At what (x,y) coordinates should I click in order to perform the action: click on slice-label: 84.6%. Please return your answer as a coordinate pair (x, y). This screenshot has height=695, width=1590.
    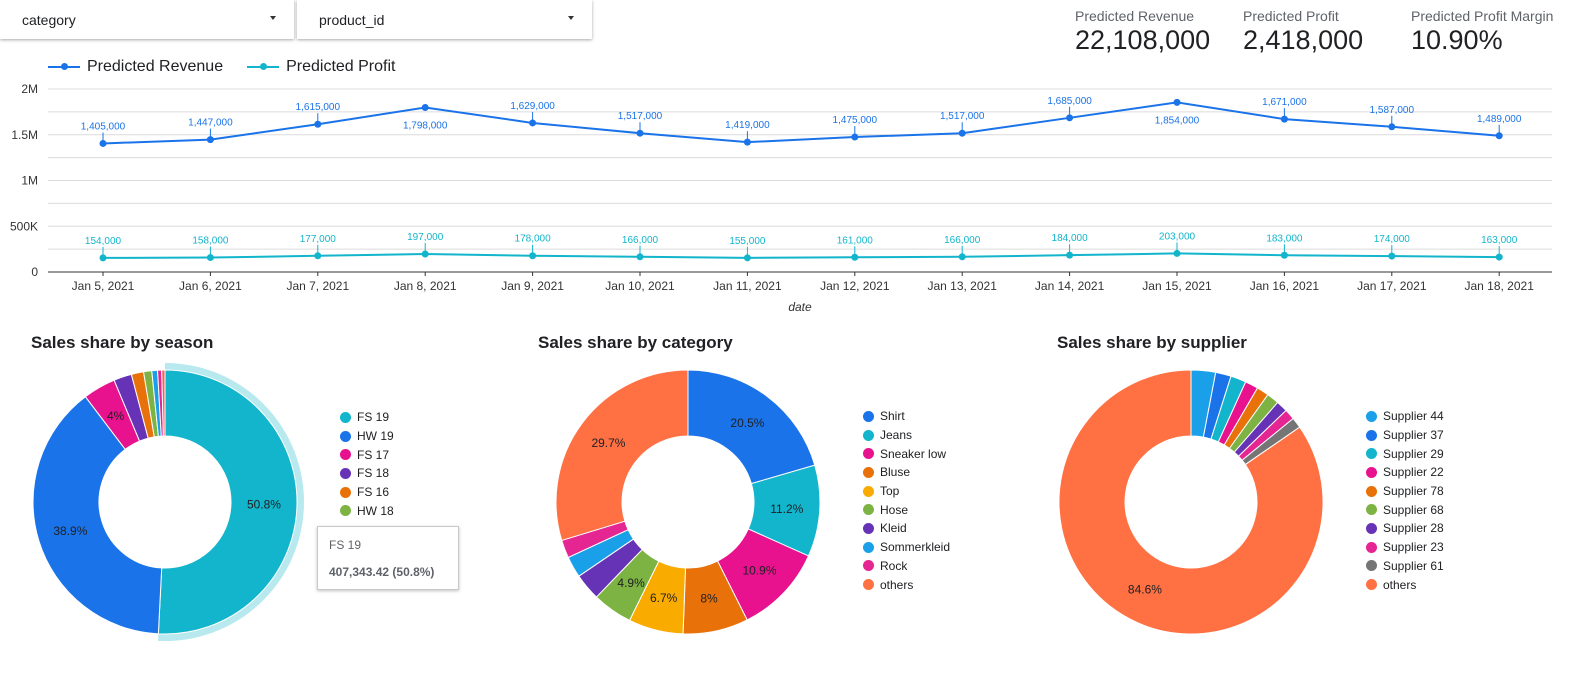
    Looking at the image, I should click on (1145, 590).